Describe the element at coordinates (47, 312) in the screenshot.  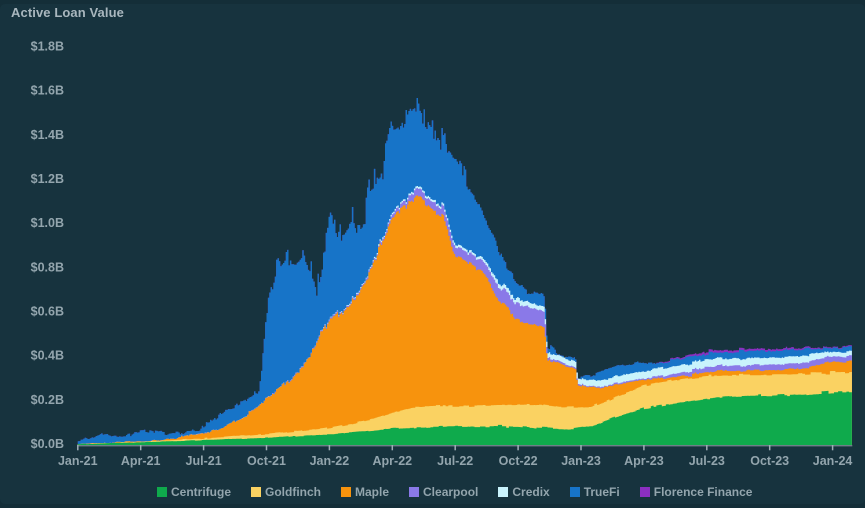
I see `svg-text: $0.6B` at that location.